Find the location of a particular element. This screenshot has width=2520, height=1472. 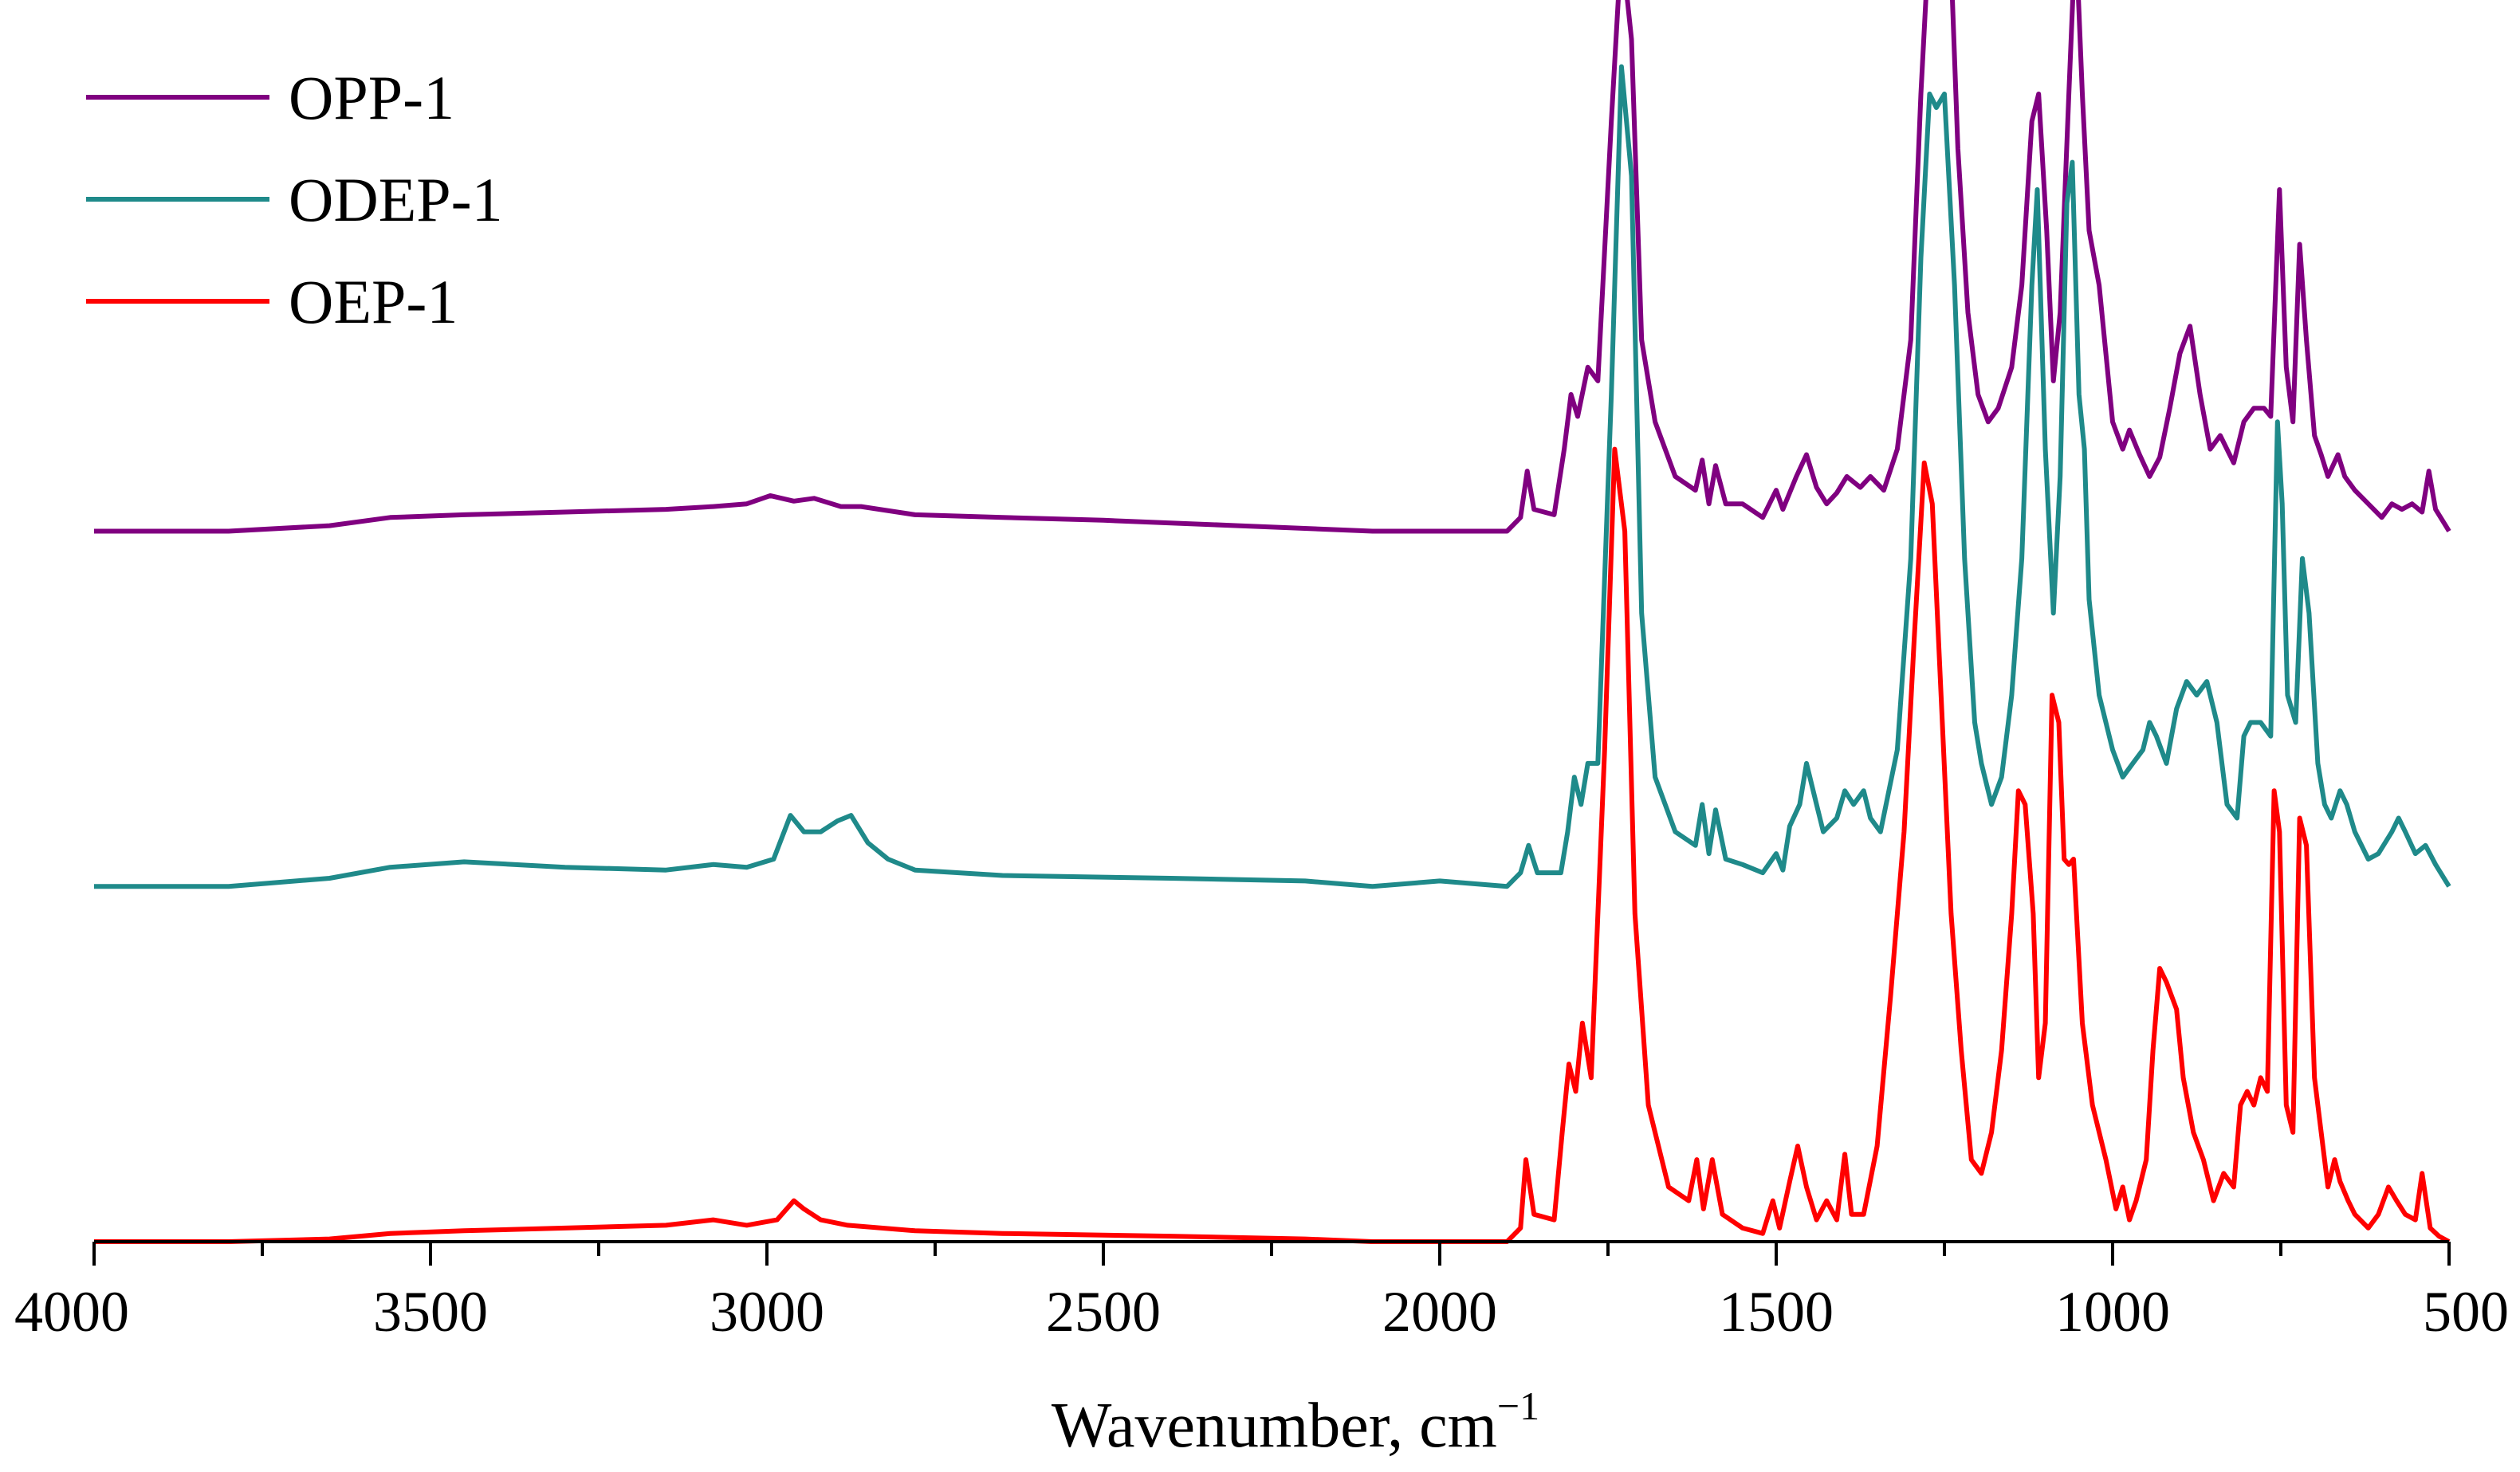

x-tick-label: 1500 is located at coordinates (1776, 1312).